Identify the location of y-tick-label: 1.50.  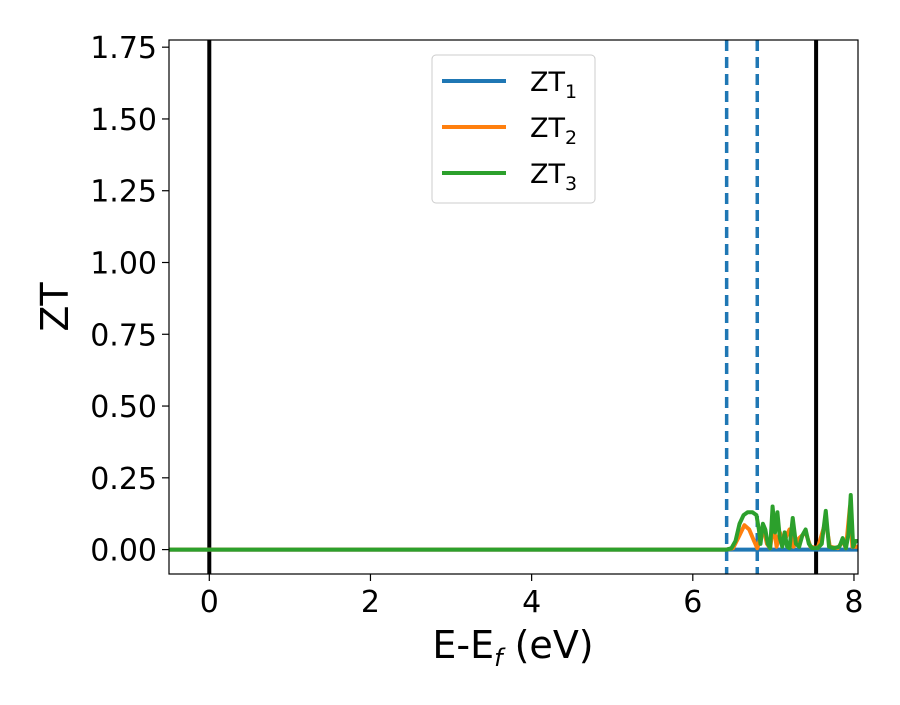
(123, 120).